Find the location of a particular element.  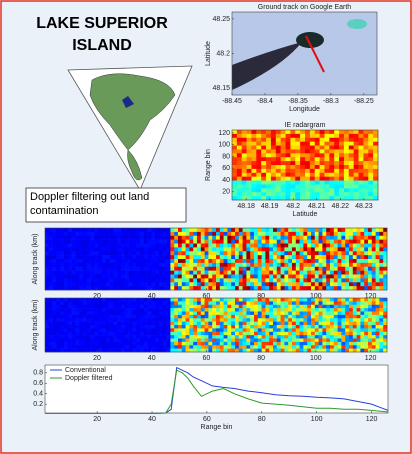

x-tick-label: 100 is located at coordinates (316, 358).